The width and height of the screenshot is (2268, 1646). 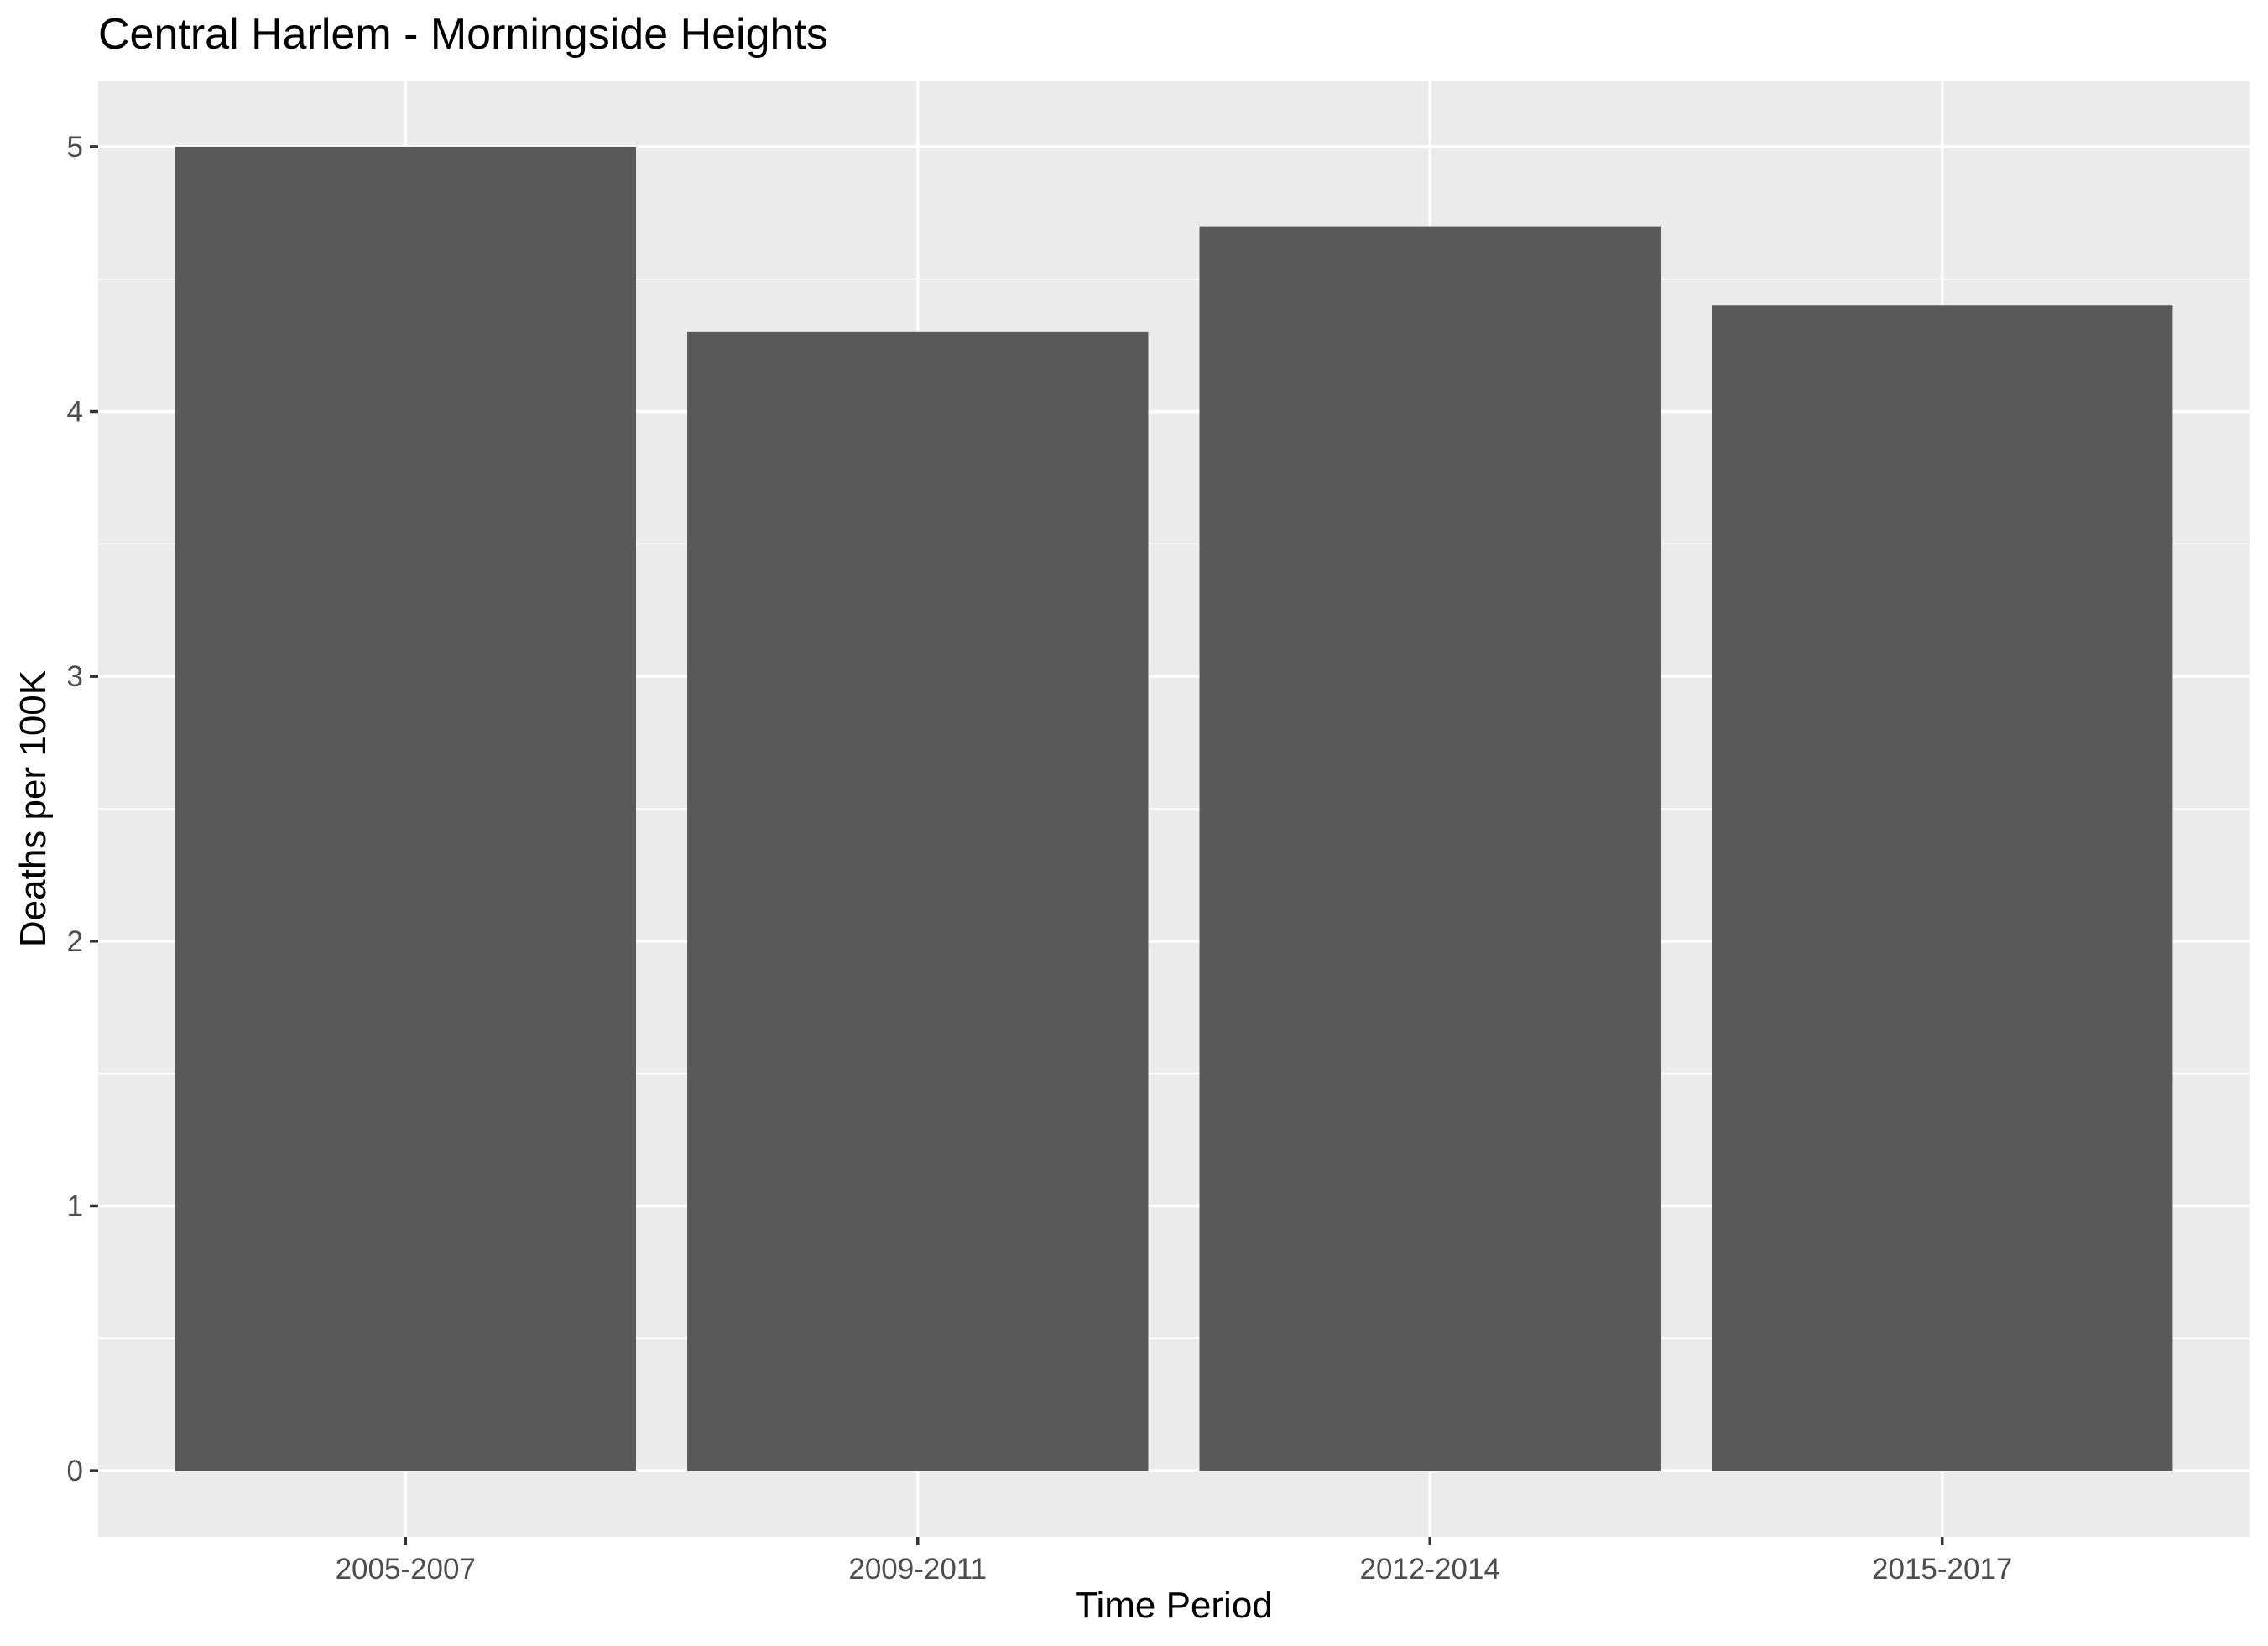 What do you see at coordinates (75, 1206) in the screenshot?
I see `y-tick-label: 1` at bounding box center [75, 1206].